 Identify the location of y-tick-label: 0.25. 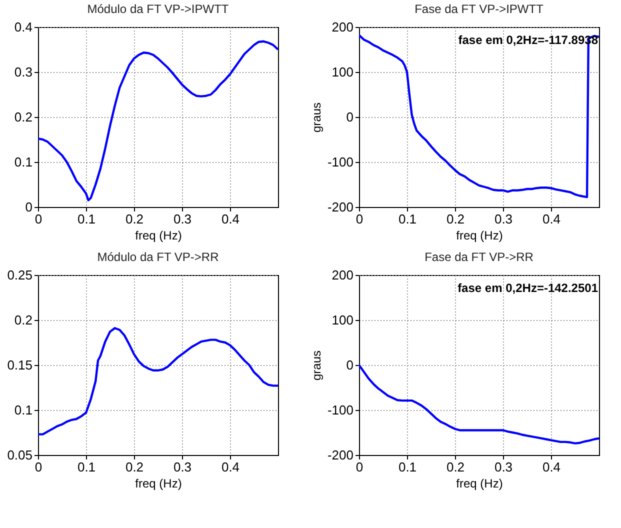
(19, 275).